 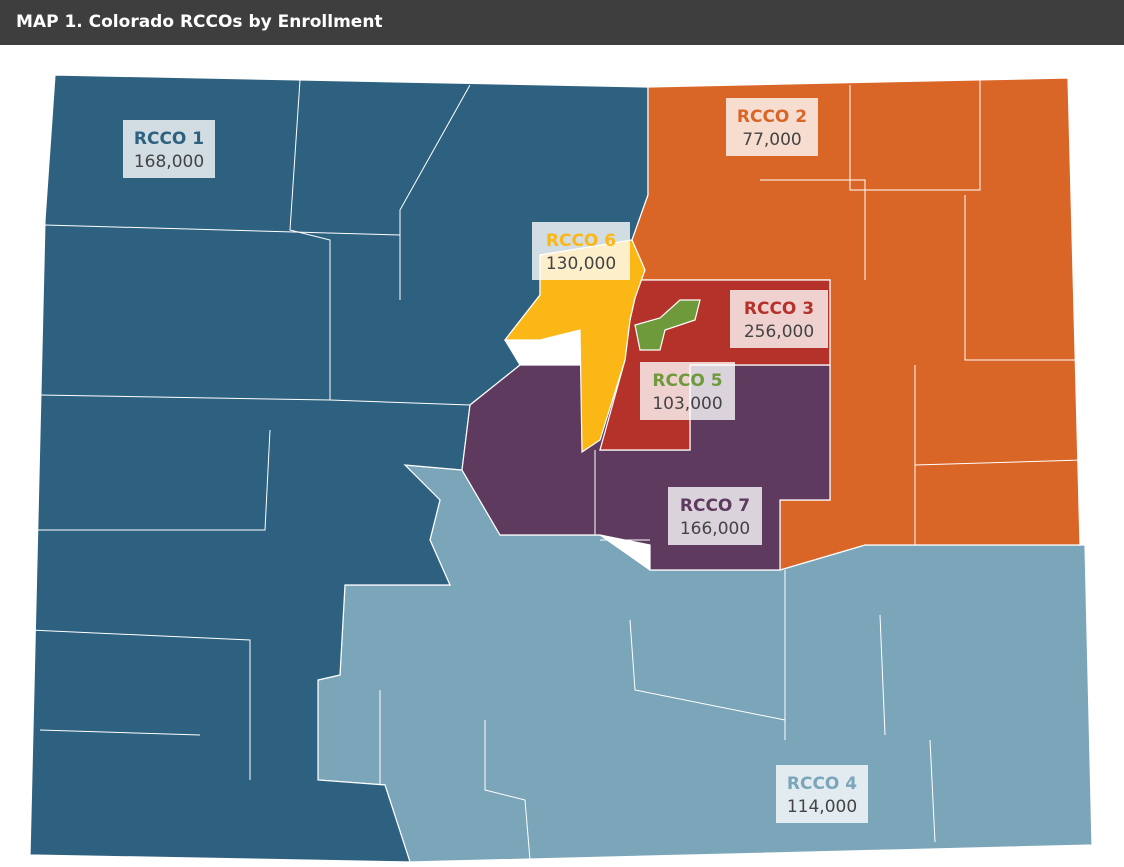 I want to click on region-enrollment: 166,000, so click(x=715, y=529).